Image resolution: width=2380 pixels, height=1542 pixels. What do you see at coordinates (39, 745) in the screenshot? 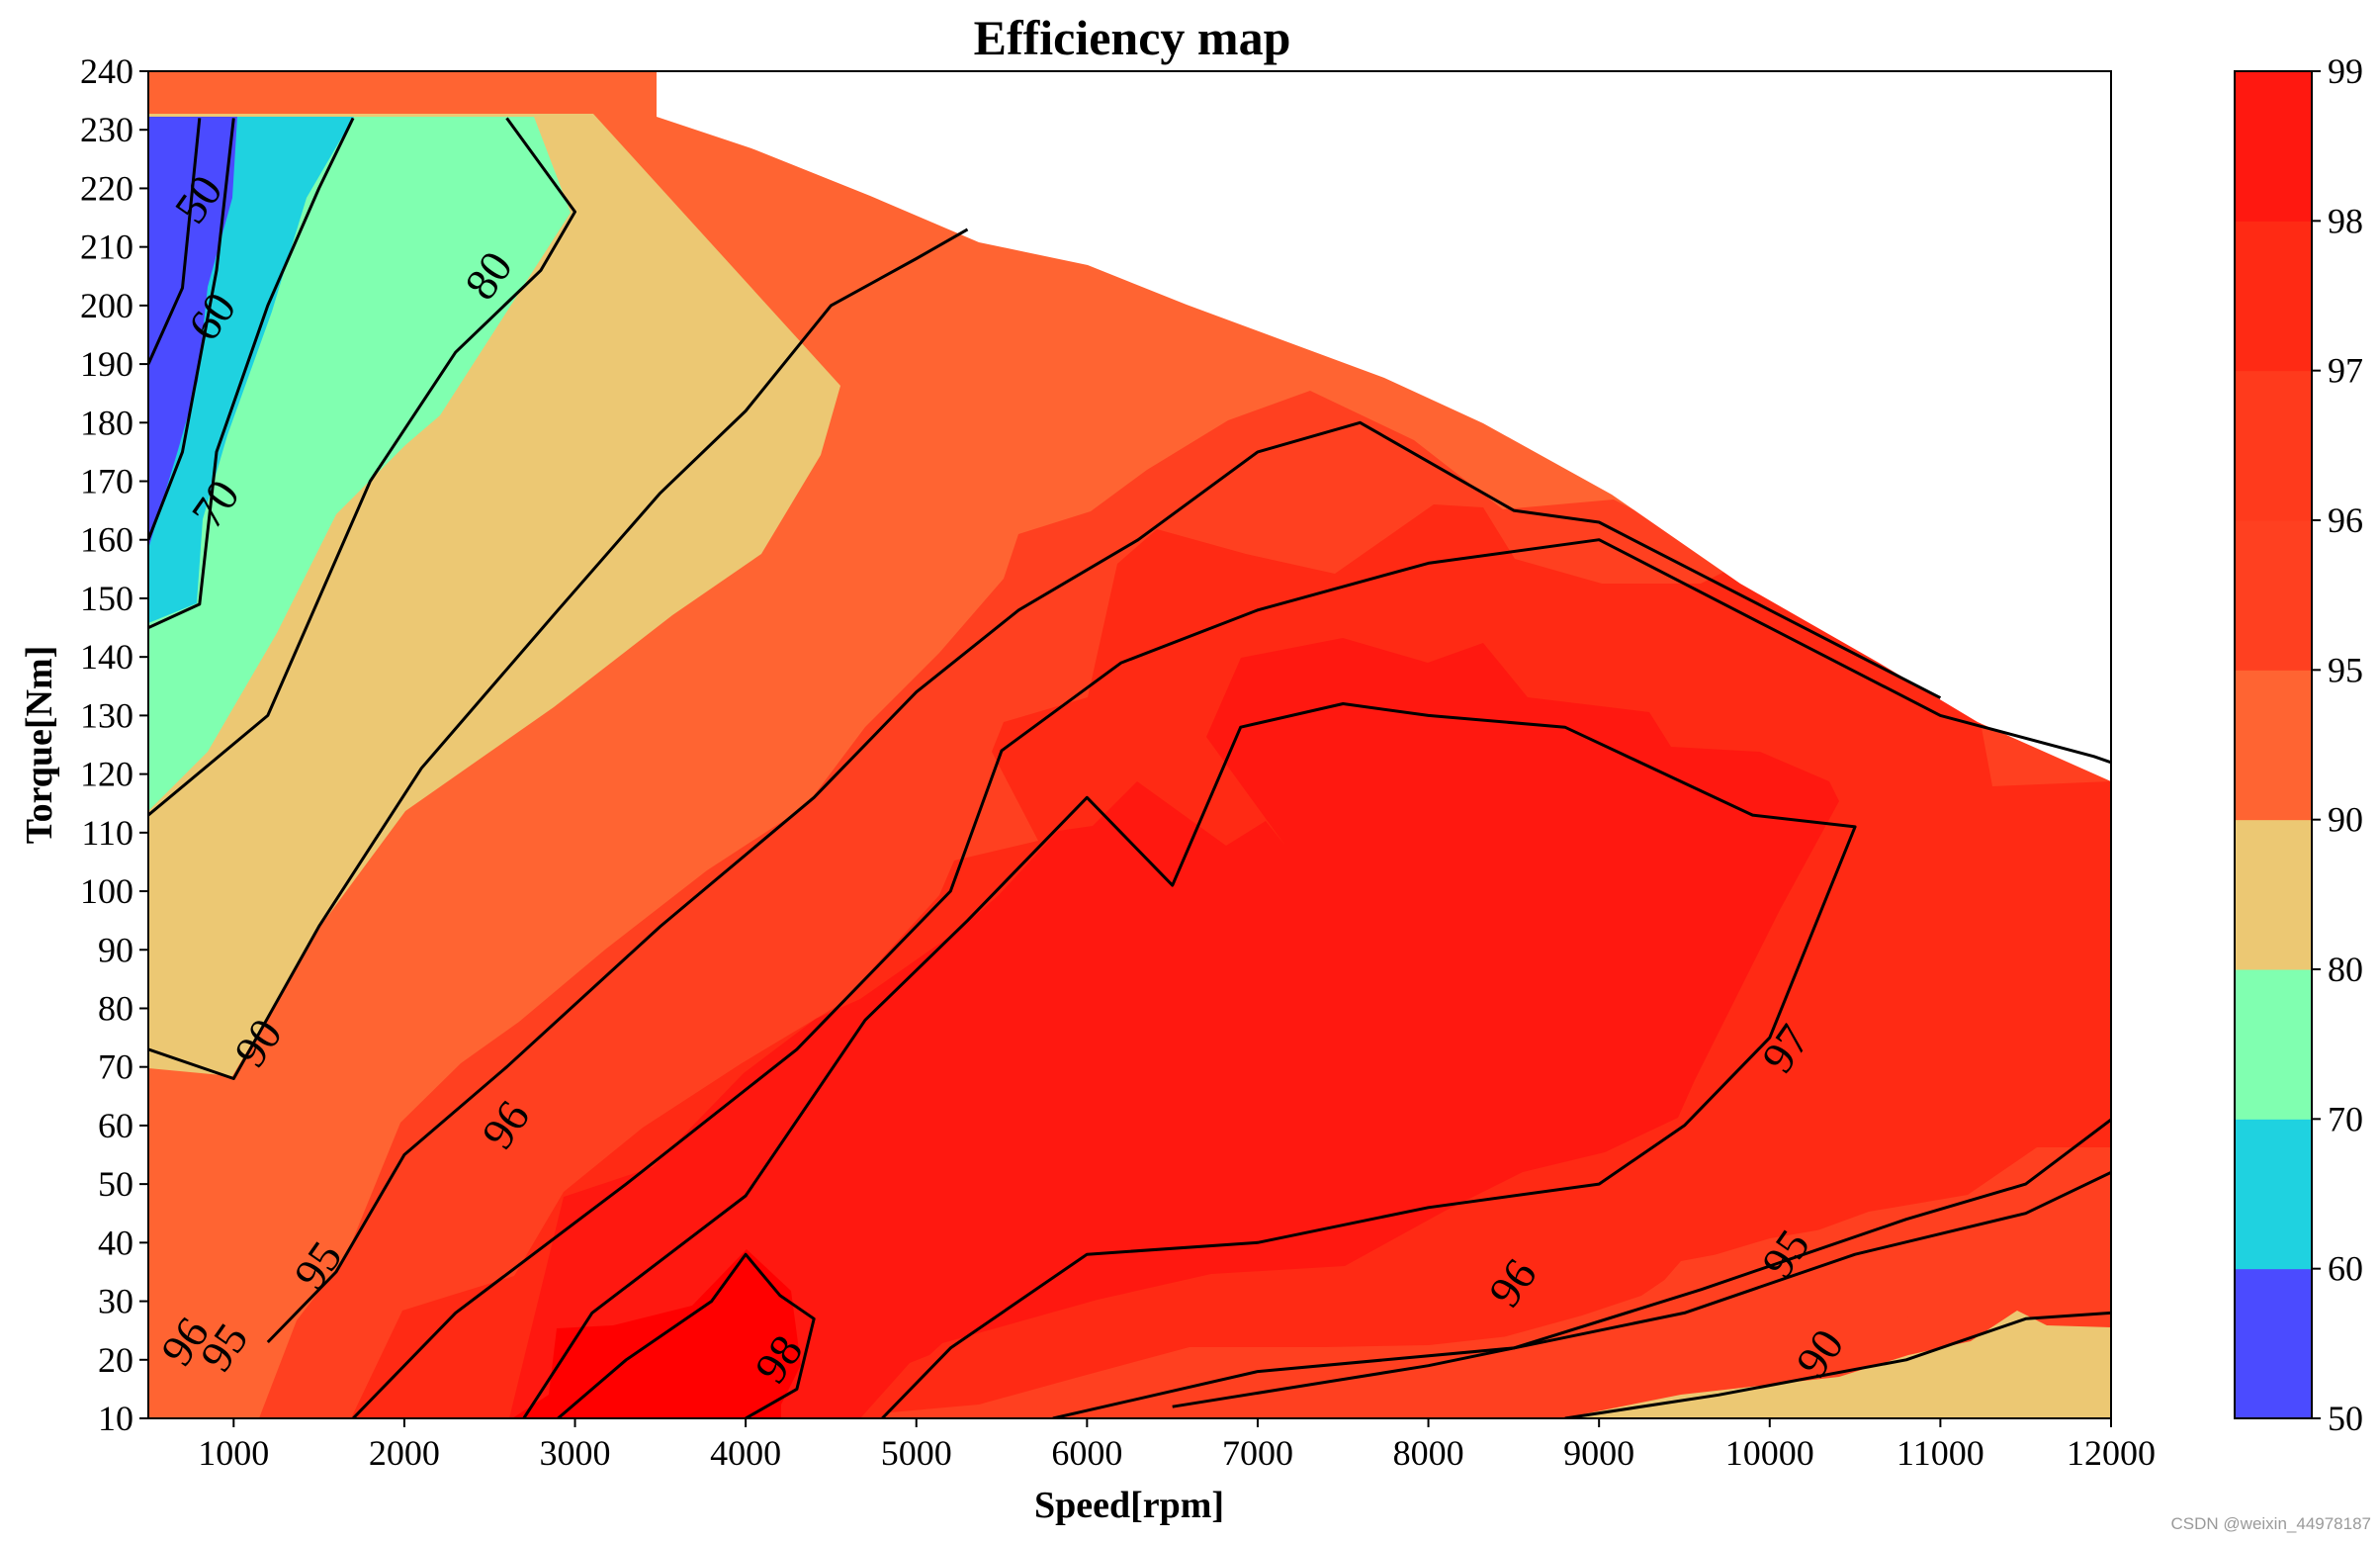
I see `y-axis-label: Torque[Nm]` at bounding box center [39, 745].